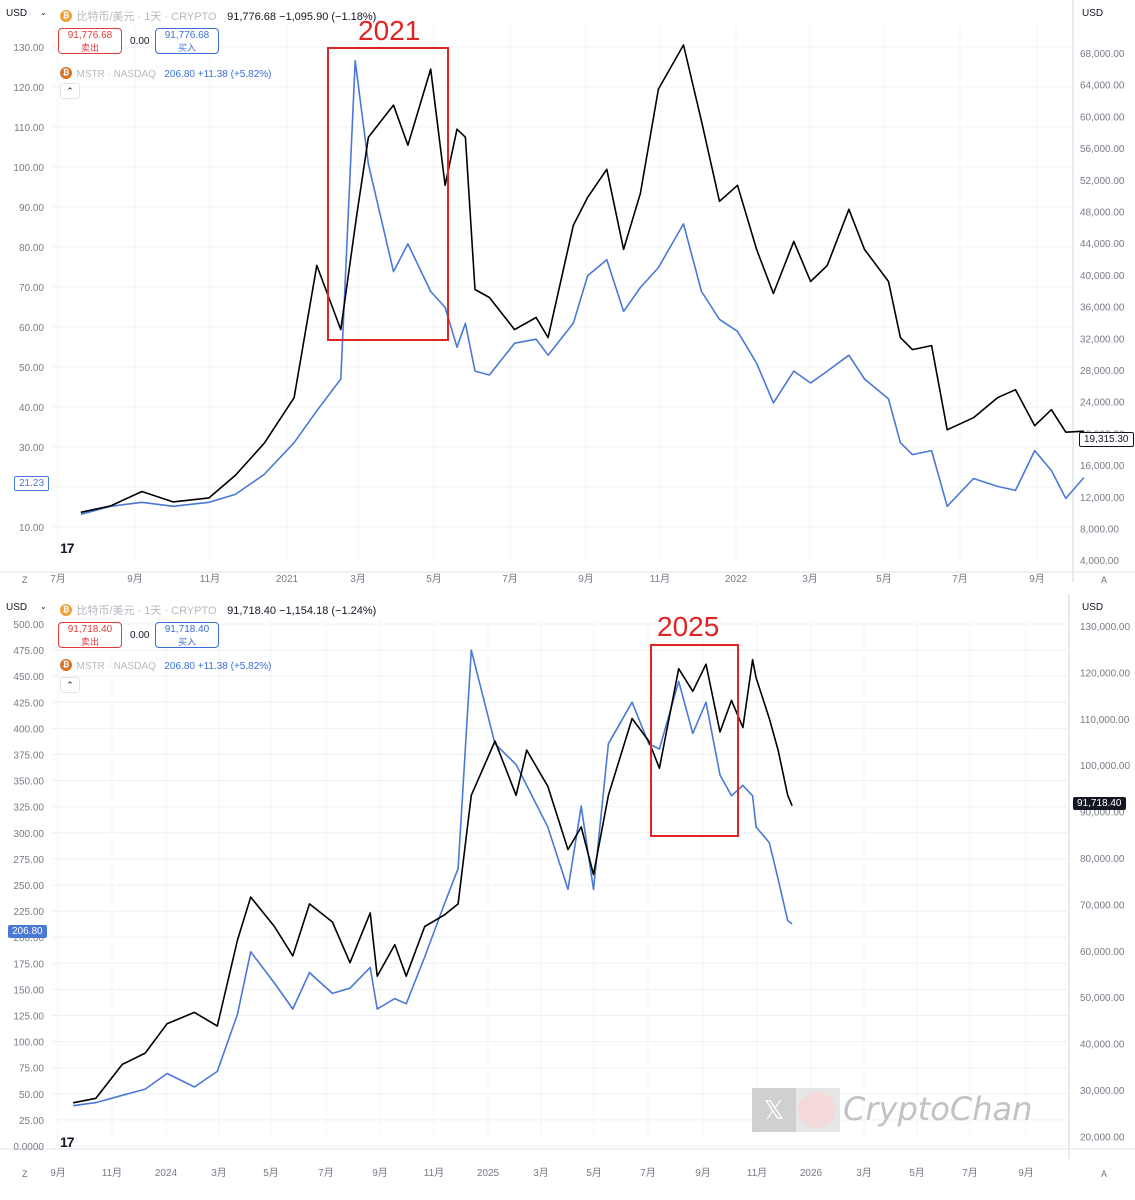 This screenshot has height=1200, width=1135. Describe the element at coordinates (31, 248) in the screenshot. I see `left-axis-tick-label: 80.00` at that location.